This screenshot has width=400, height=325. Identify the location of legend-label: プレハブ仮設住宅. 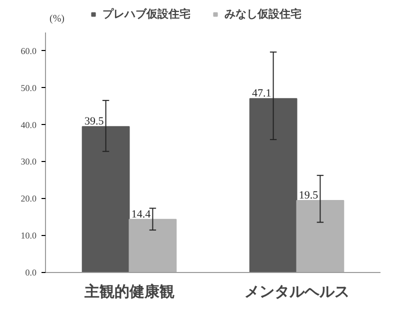
(146, 14).